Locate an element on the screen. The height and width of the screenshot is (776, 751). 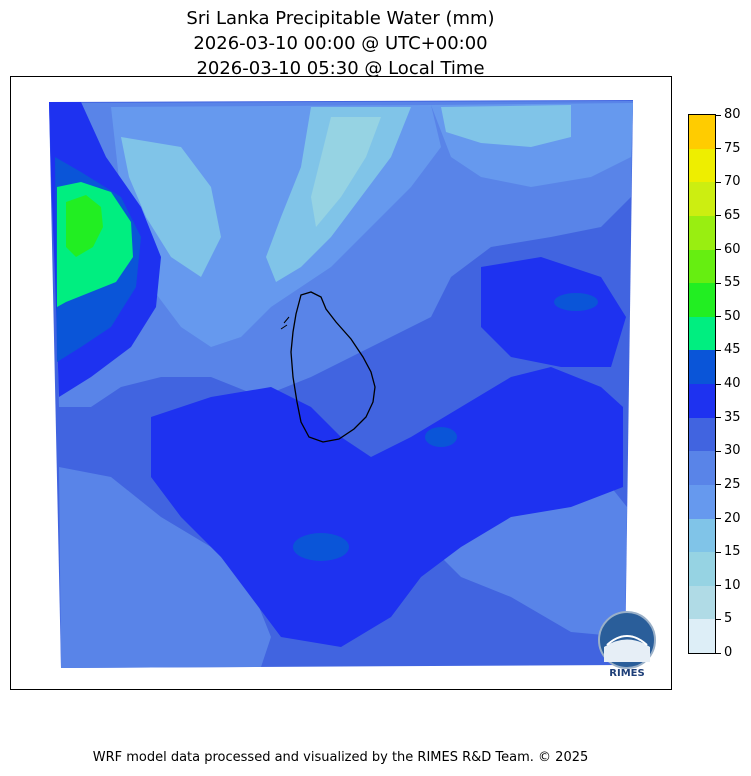
colorbar-tick-label: 80 is located at coordinates (732, 114).